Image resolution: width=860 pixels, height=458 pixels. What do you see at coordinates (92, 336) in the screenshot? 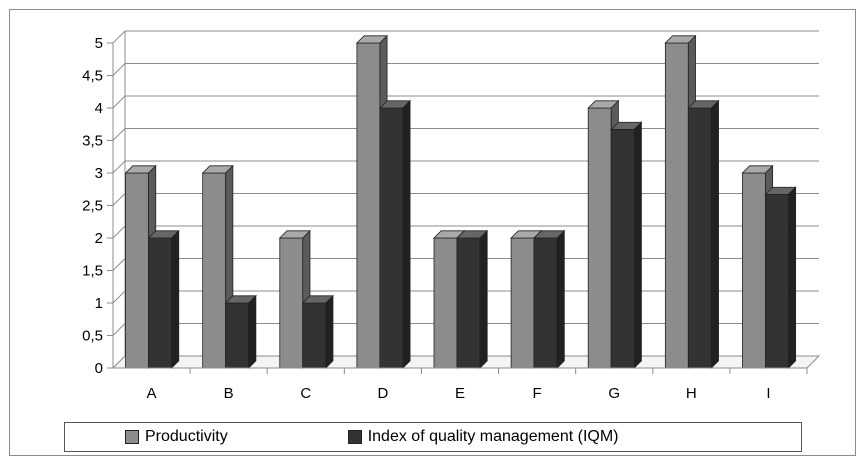
I see `y-tick-label: 0,5` at bounding box center [92, 336].